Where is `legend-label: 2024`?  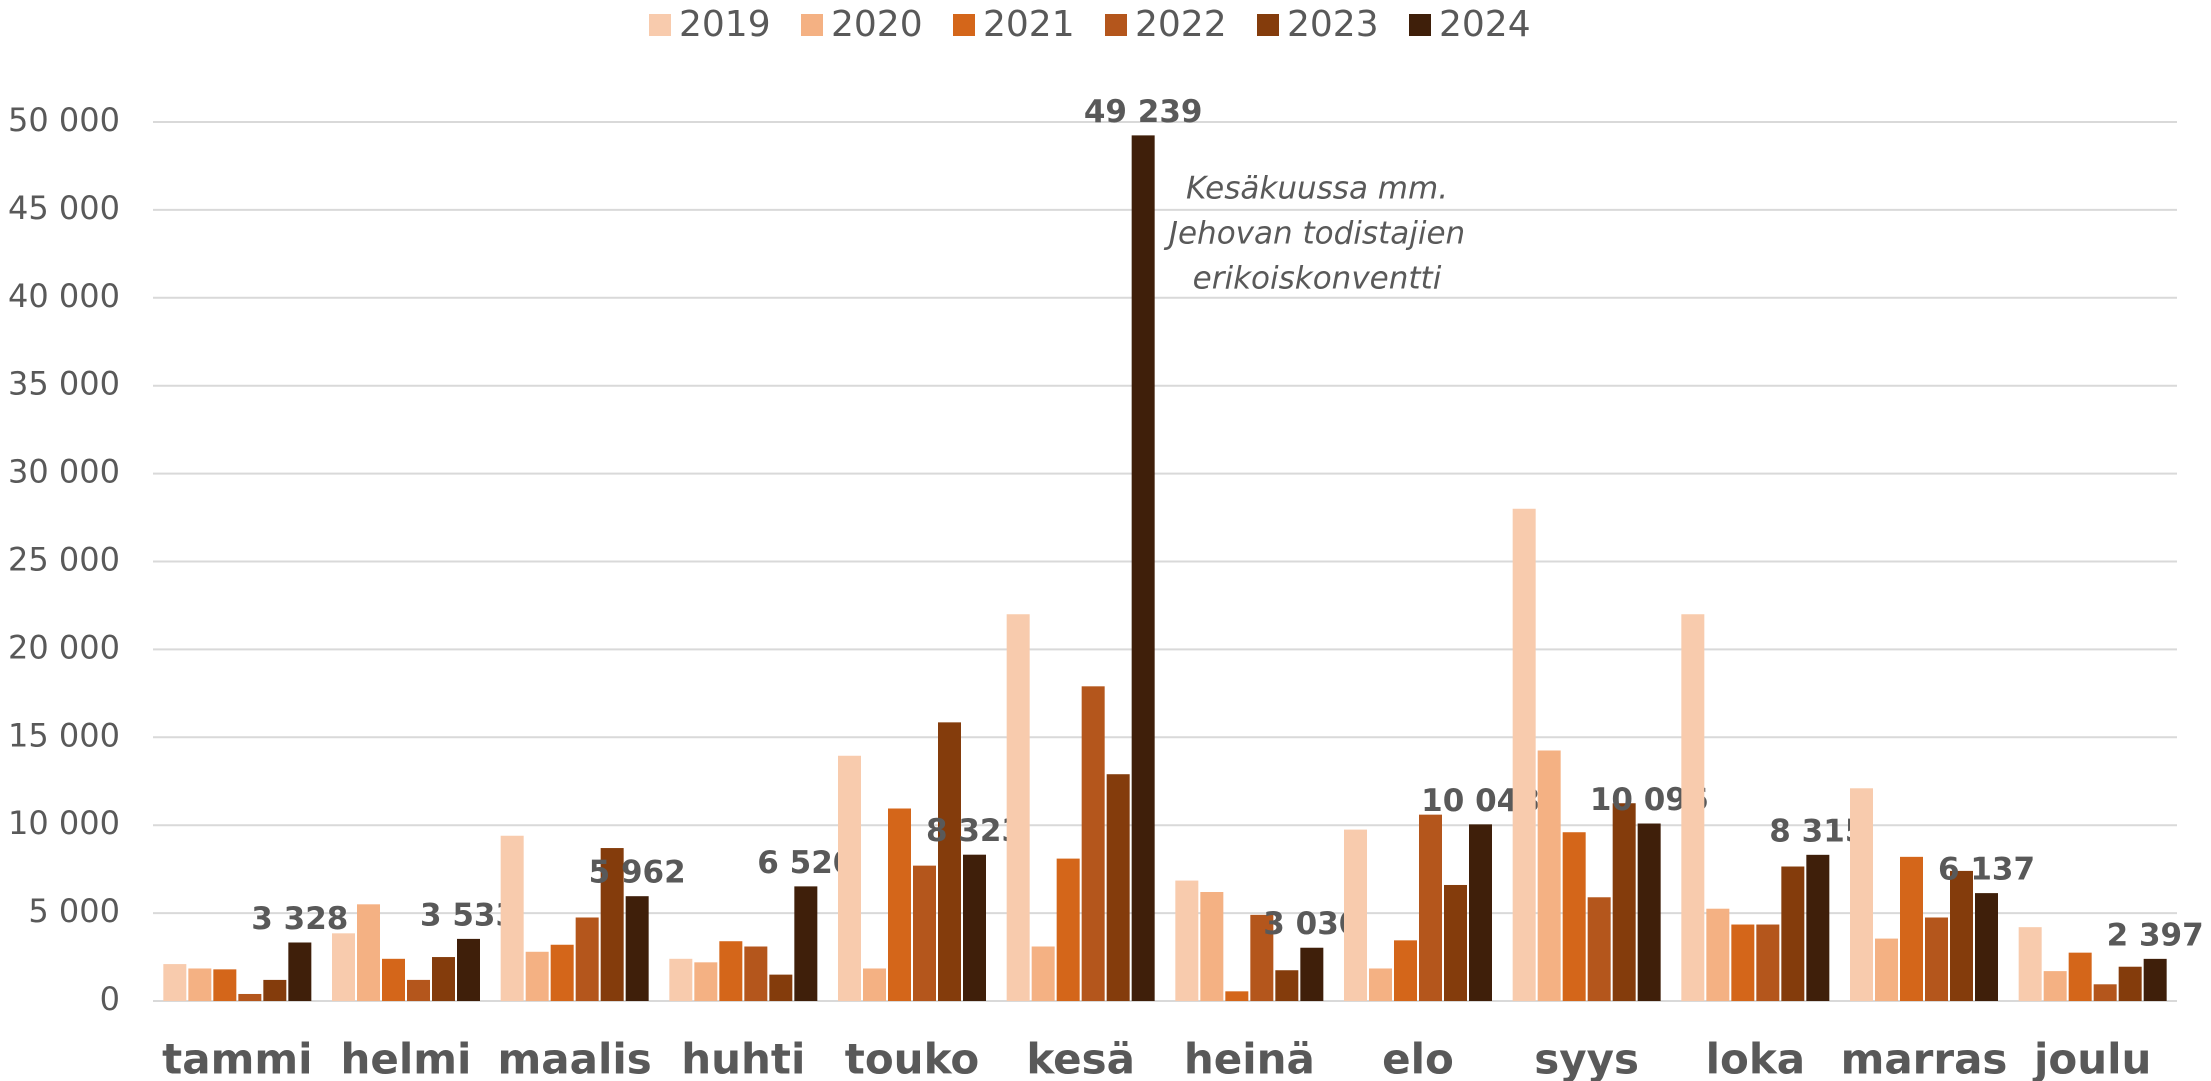
legend-label: 2024 is located at coordinates (1485, 24).